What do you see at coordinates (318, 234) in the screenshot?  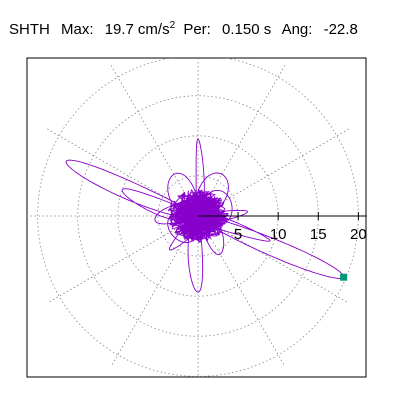 I see `radial-tick-label: 15` at bounding box center [318, 234].